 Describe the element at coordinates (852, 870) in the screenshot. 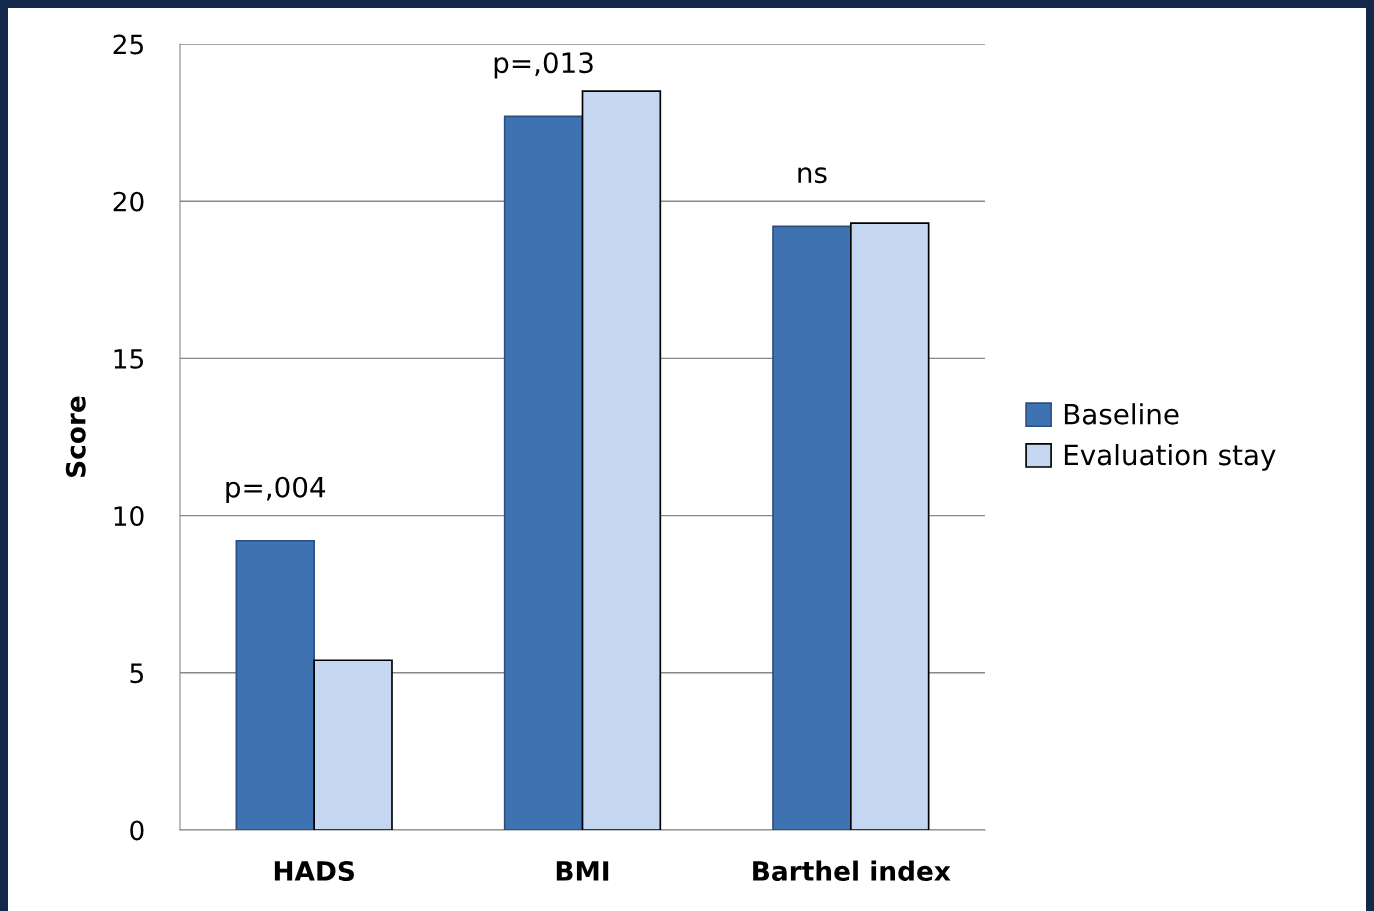

I see `x-tick-label: Barthel index` at that location.